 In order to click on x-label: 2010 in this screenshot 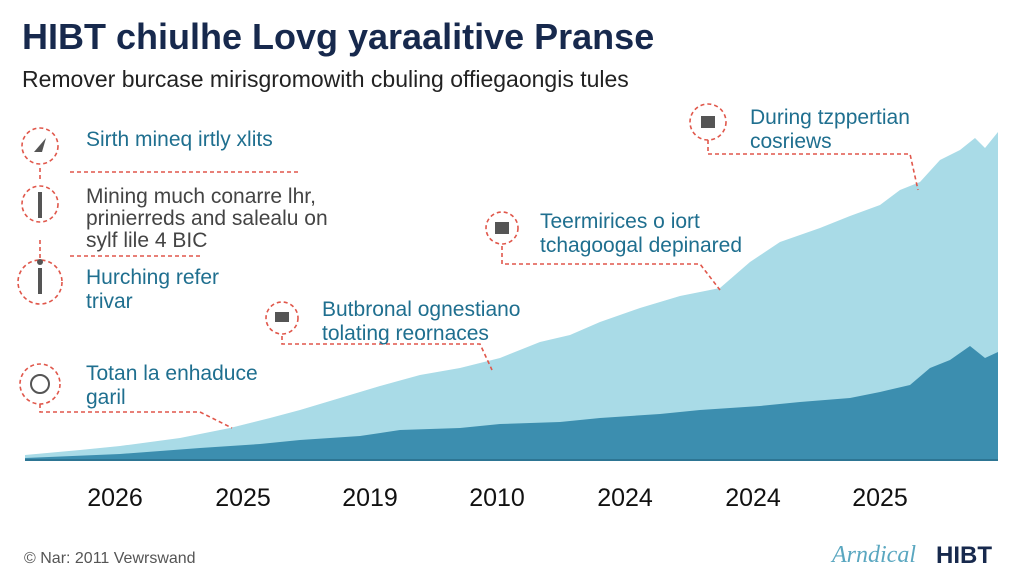, I will do `click(497, 498)`.